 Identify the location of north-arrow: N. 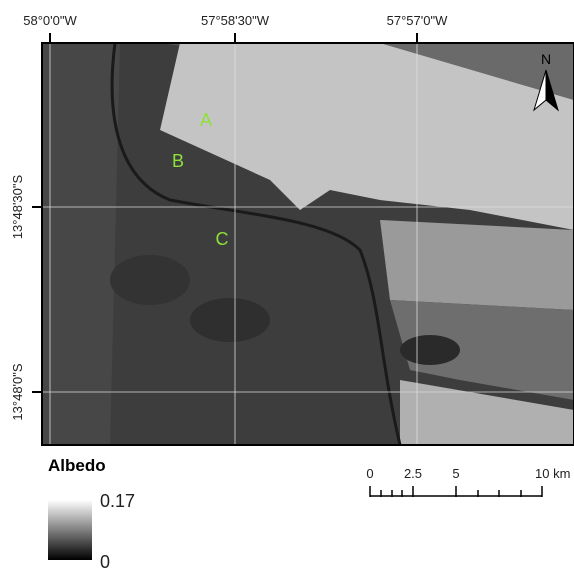
(546, 81).